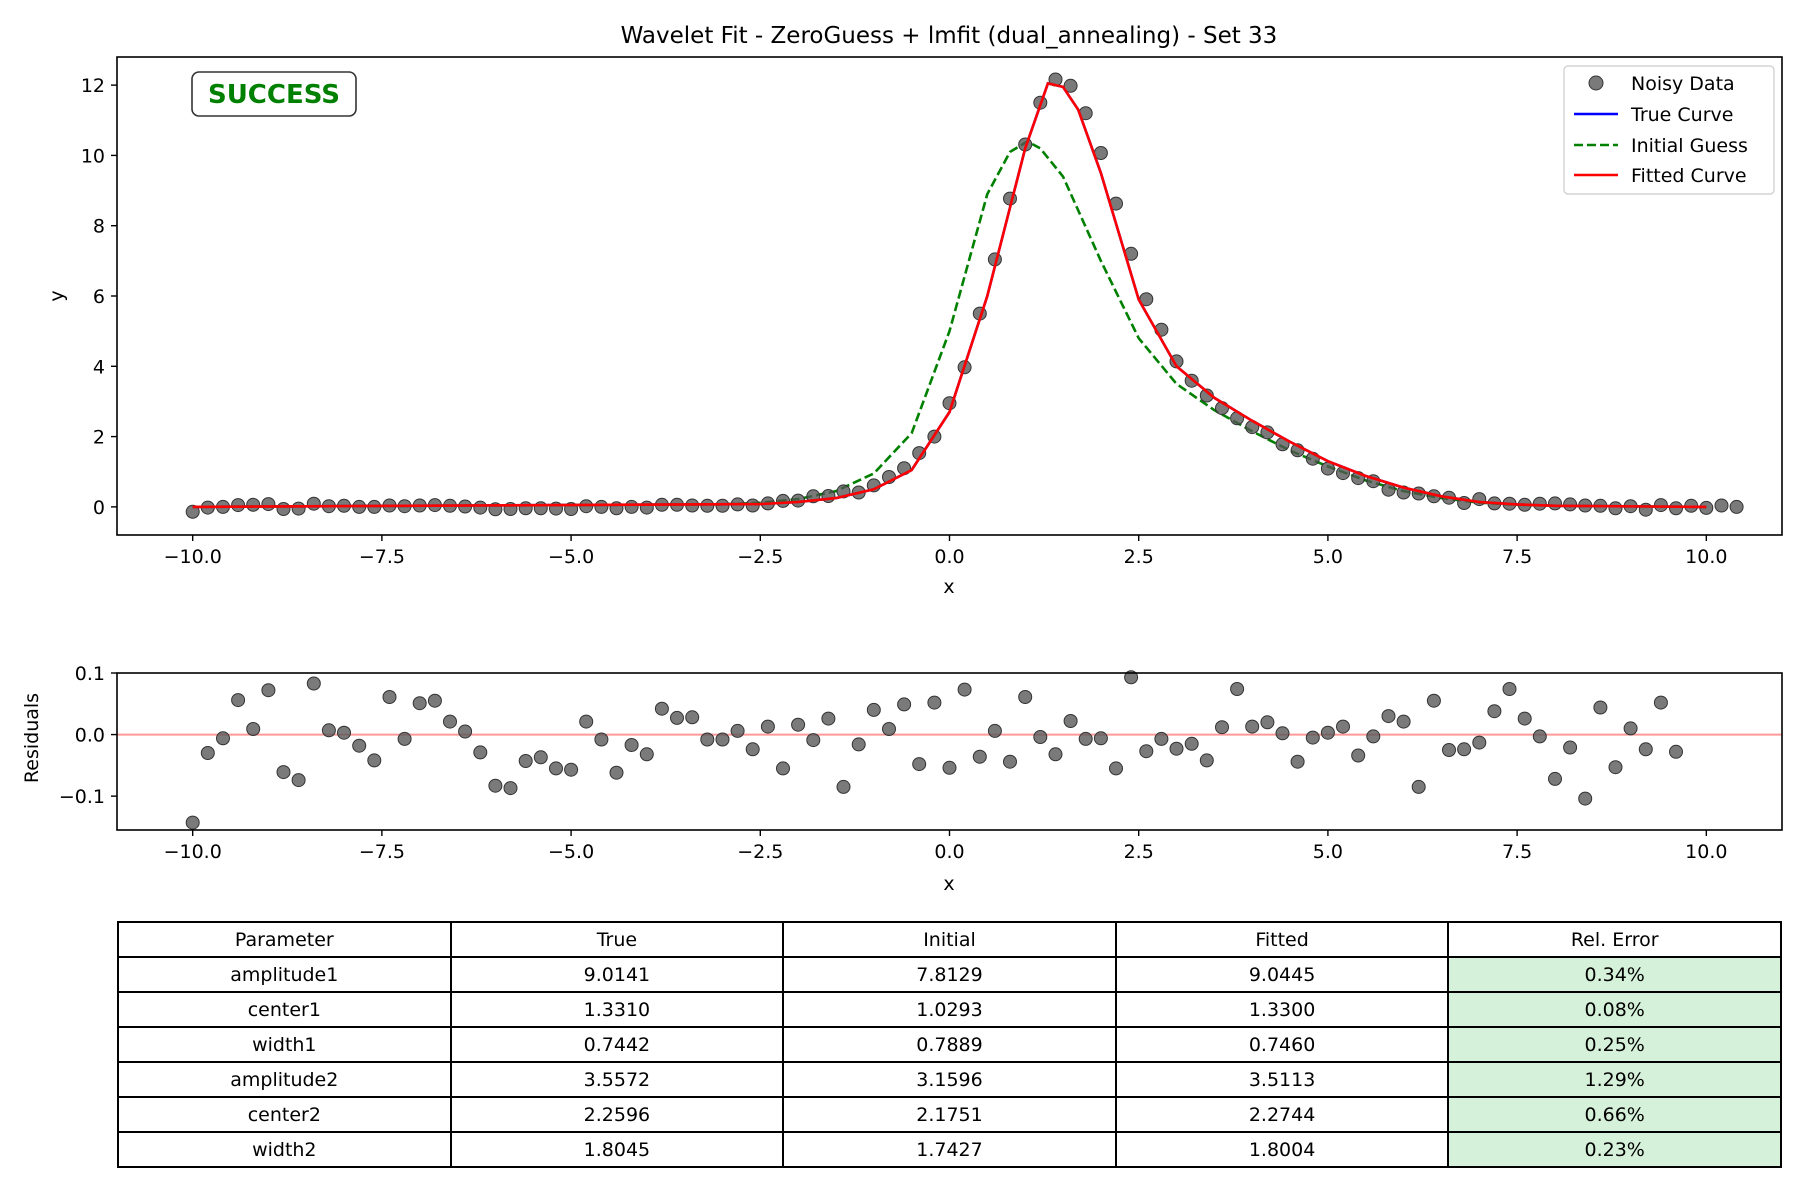 The image size is (1800, 1200). What do you see at coordinates (617, 939) in the screenshot?
I see `header-true: True` at bounding box center [617, 939].